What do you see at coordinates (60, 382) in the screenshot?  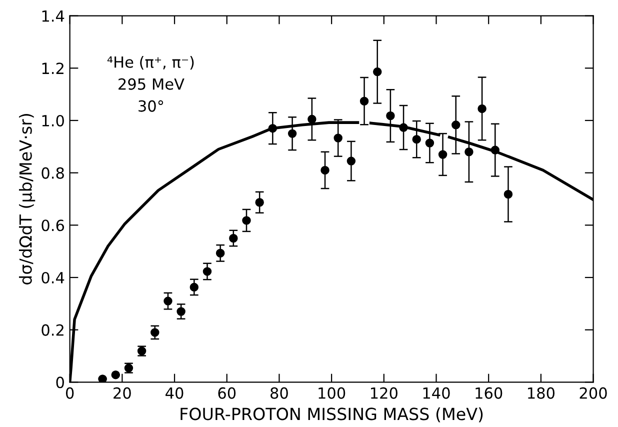 I see `y-tick-label: 0` at bounding box center [60, 382].